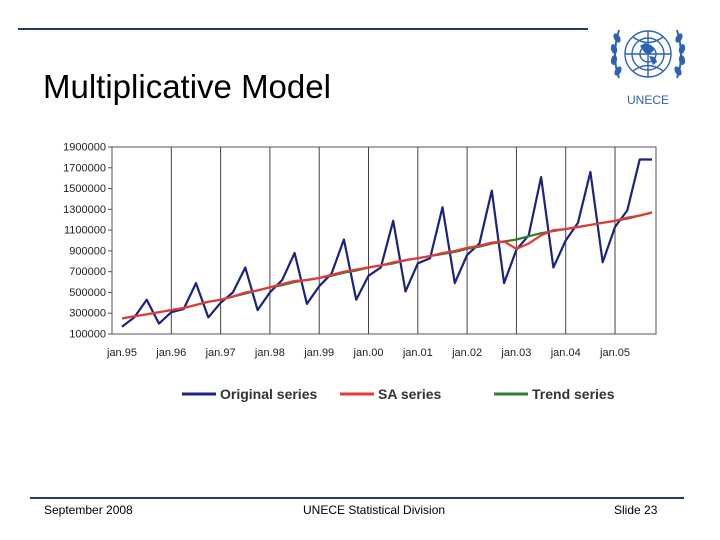 The height and width of the screenshot is (540, 720). What do you see at coordinates (170, 353) in the screenshot?
I see `x-tick-label: jan.96` at bounding box center [170, 353].